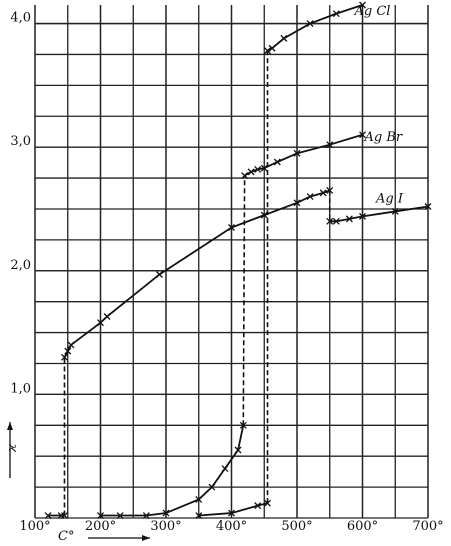  What do you see at coordinates (100, 526) in the screenshot?
I see `x-tick-label: 200°` at bounding box center [100, 526].